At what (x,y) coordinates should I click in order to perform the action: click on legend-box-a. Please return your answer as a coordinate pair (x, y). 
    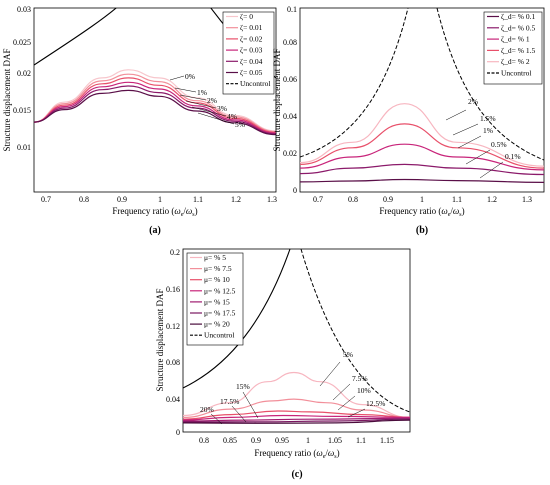
    Looking at the image, I should click on (248, 53).